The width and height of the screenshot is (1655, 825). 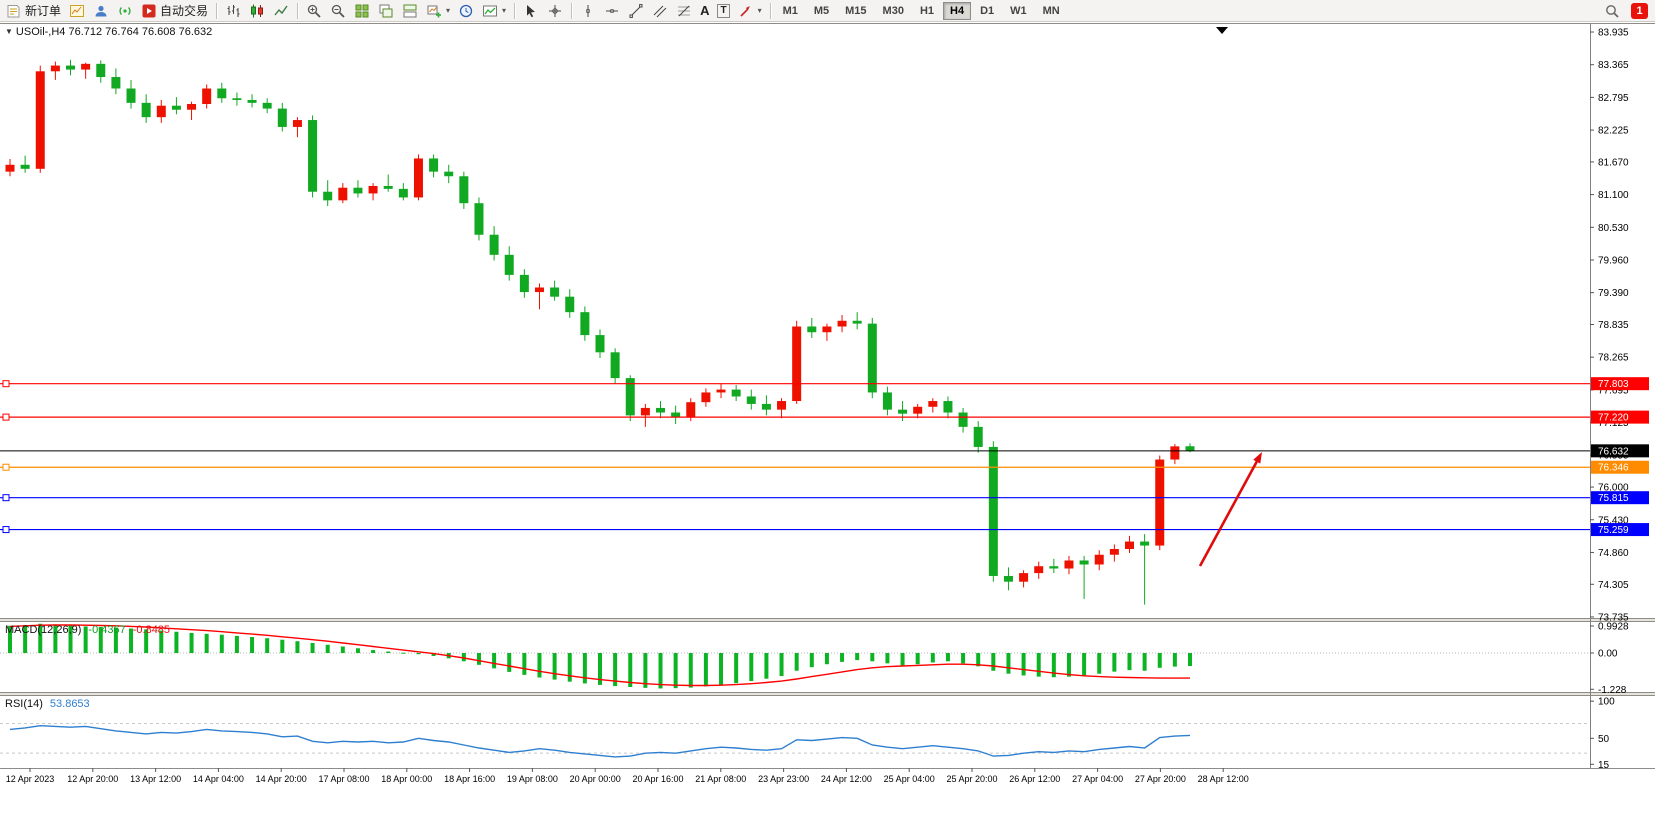 What do you see at coordinates (855, 11) in the screenshot?
I see `timeframe-button-m15: M15` at bounding box center [855, 11].